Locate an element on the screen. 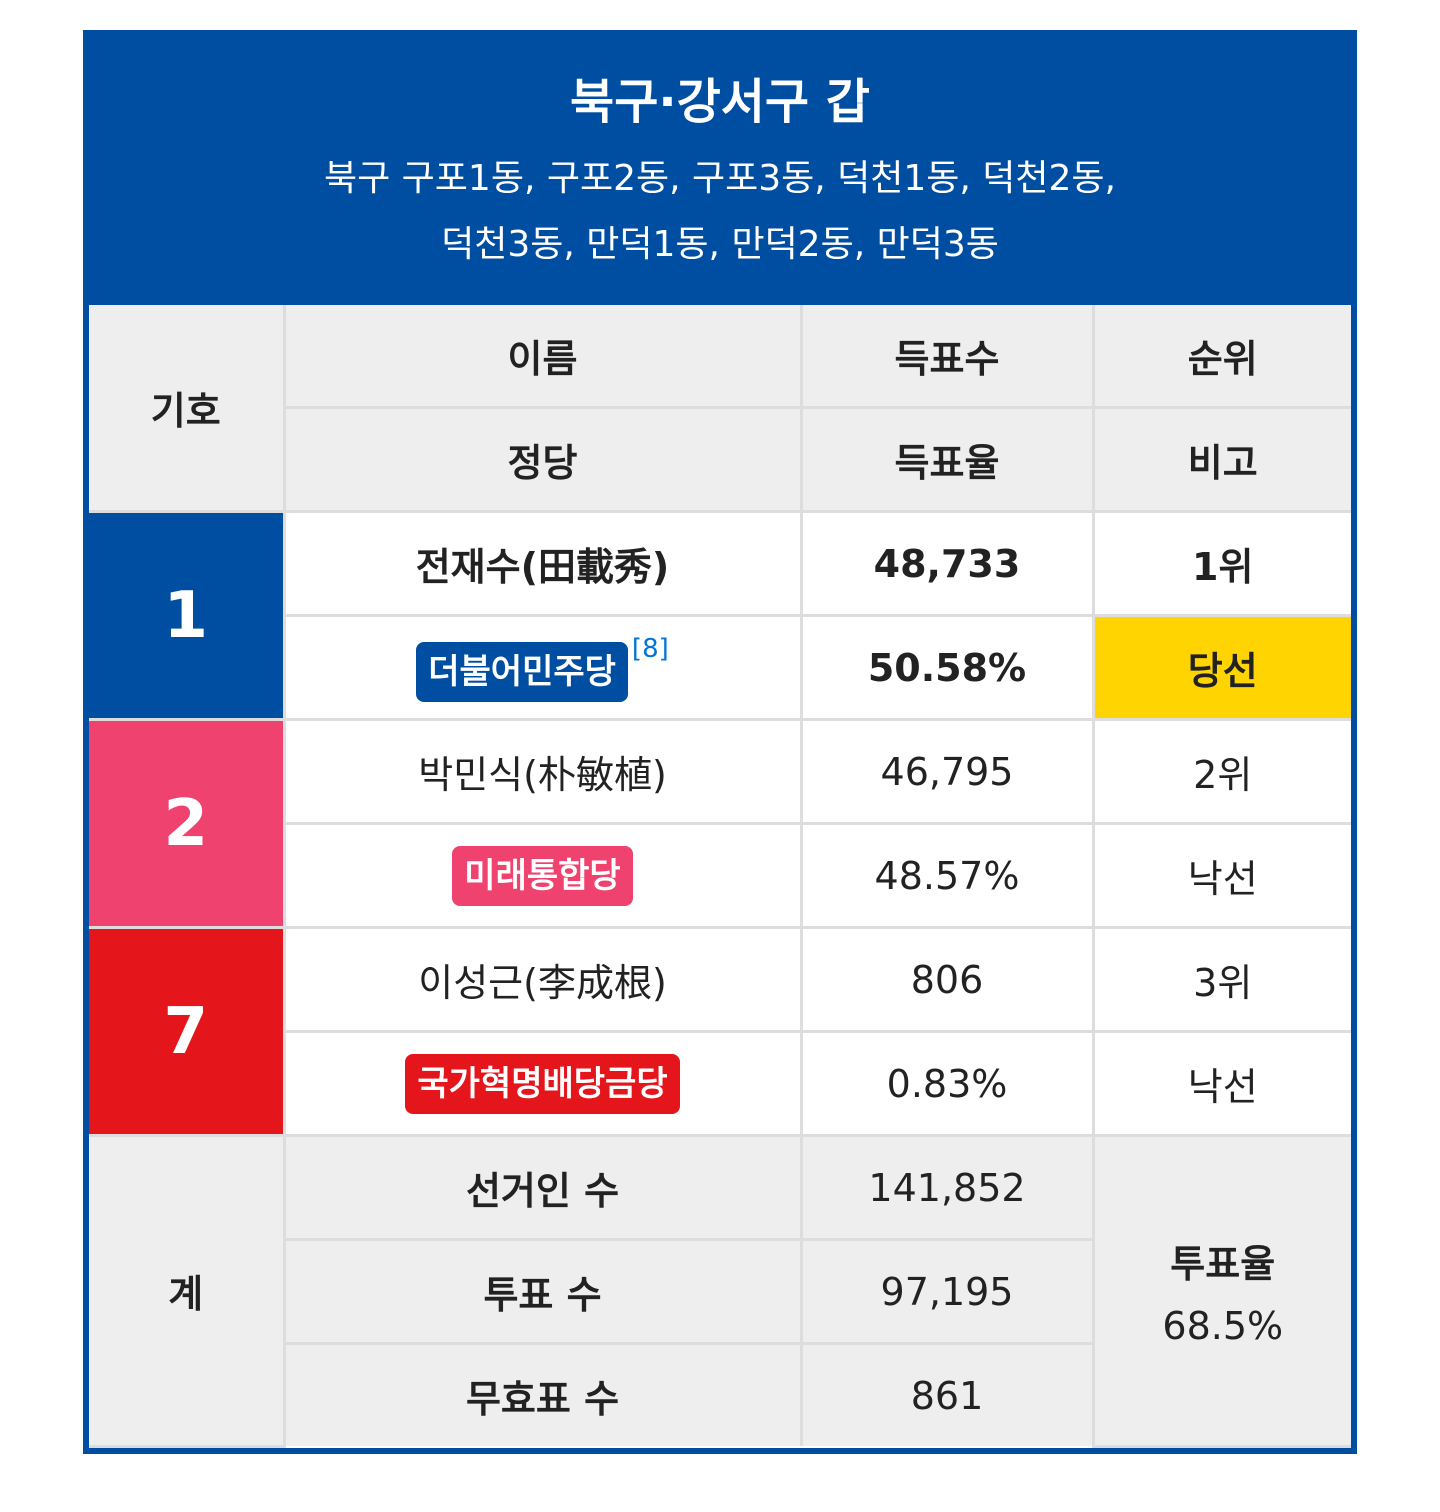 The image size is (1440, 1512). column-header: 득표수 is located at coordinates (947, 357).